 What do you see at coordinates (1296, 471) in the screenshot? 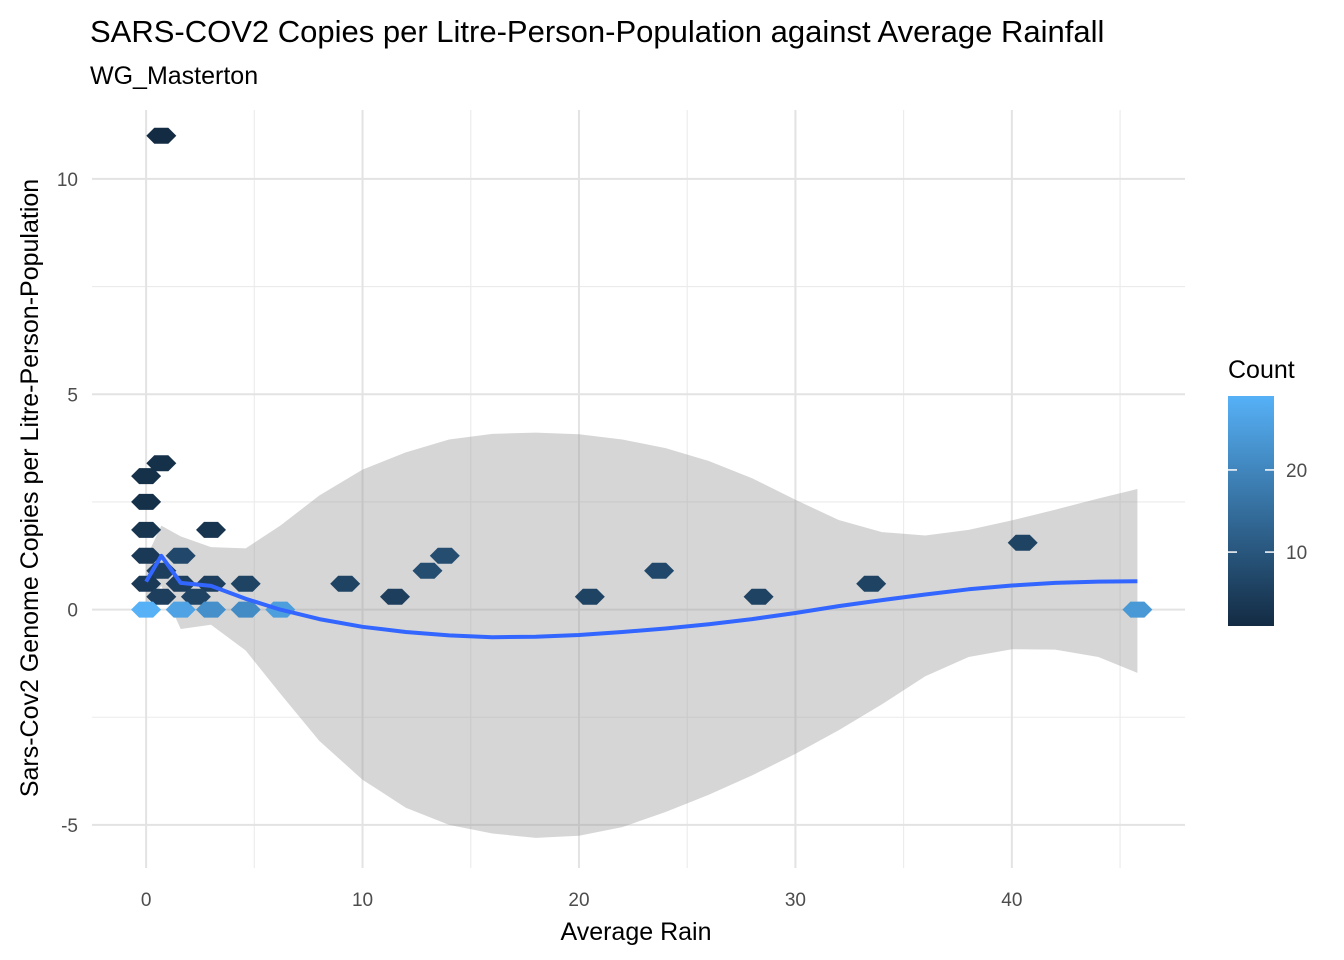
I see `legend-tick-label: 20` at bounding box center [1296, 471].